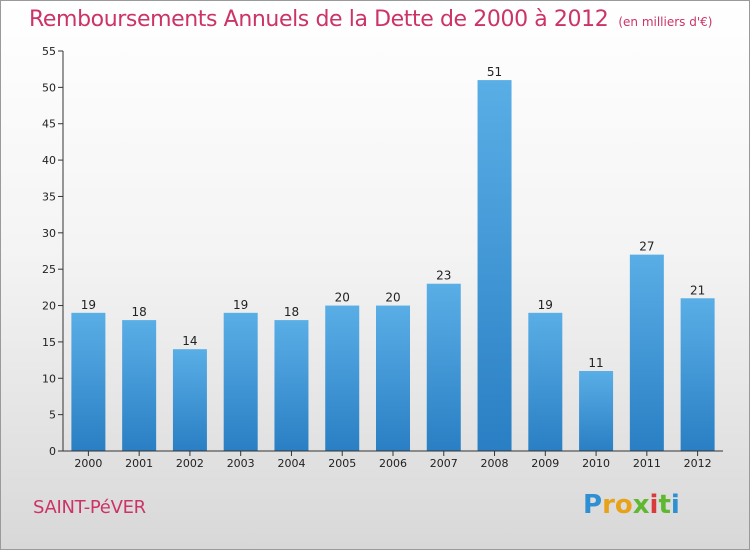  I want to click on logo-letter: P, so click(593, 505).